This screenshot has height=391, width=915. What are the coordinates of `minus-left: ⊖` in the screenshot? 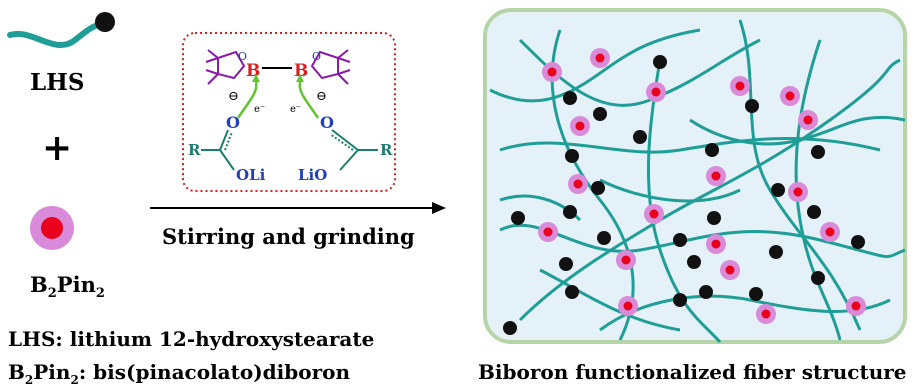 It's located at (233, 96).